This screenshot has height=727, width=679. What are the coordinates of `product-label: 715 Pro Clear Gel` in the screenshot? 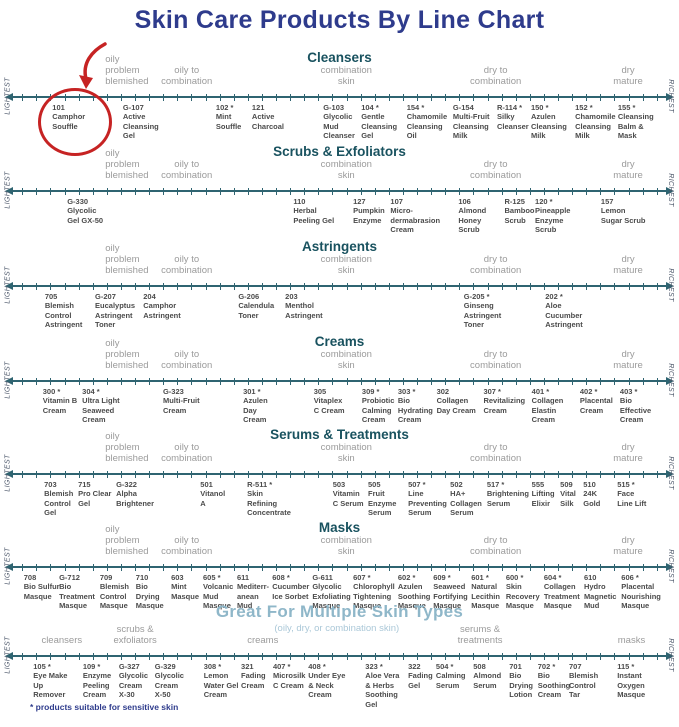 It's located at (95, 494).